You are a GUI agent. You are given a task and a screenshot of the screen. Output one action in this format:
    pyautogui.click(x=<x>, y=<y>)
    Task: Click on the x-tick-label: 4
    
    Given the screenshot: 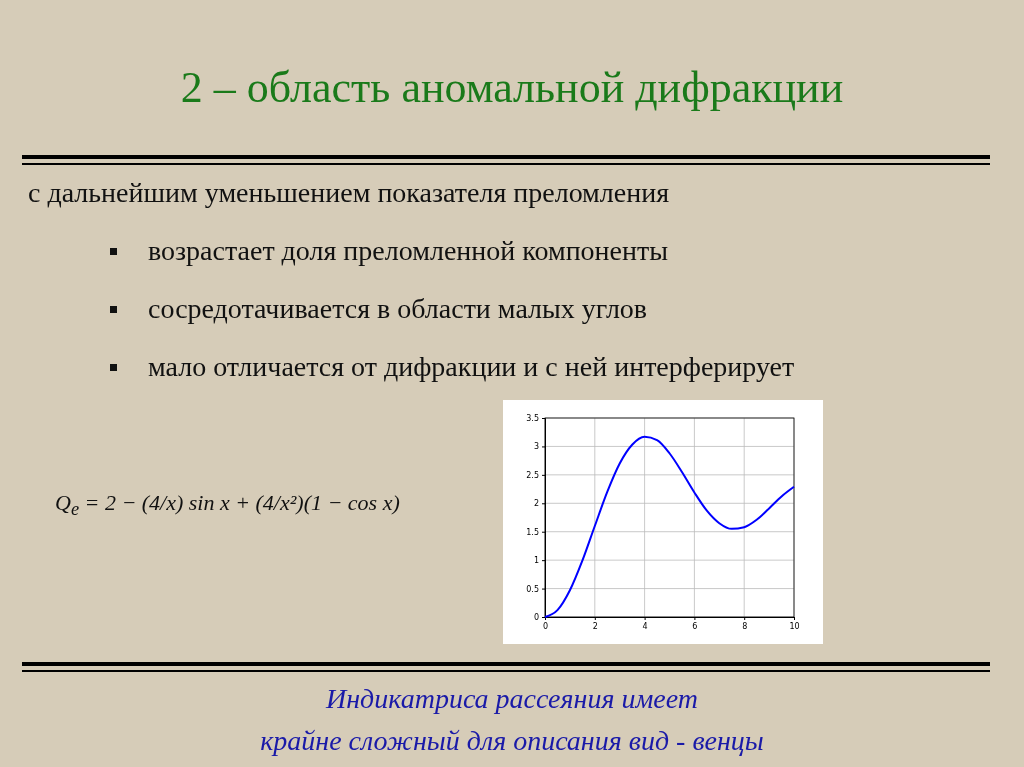 What is the action you would take?
    pyautogui.click(x=645, y=626)
    